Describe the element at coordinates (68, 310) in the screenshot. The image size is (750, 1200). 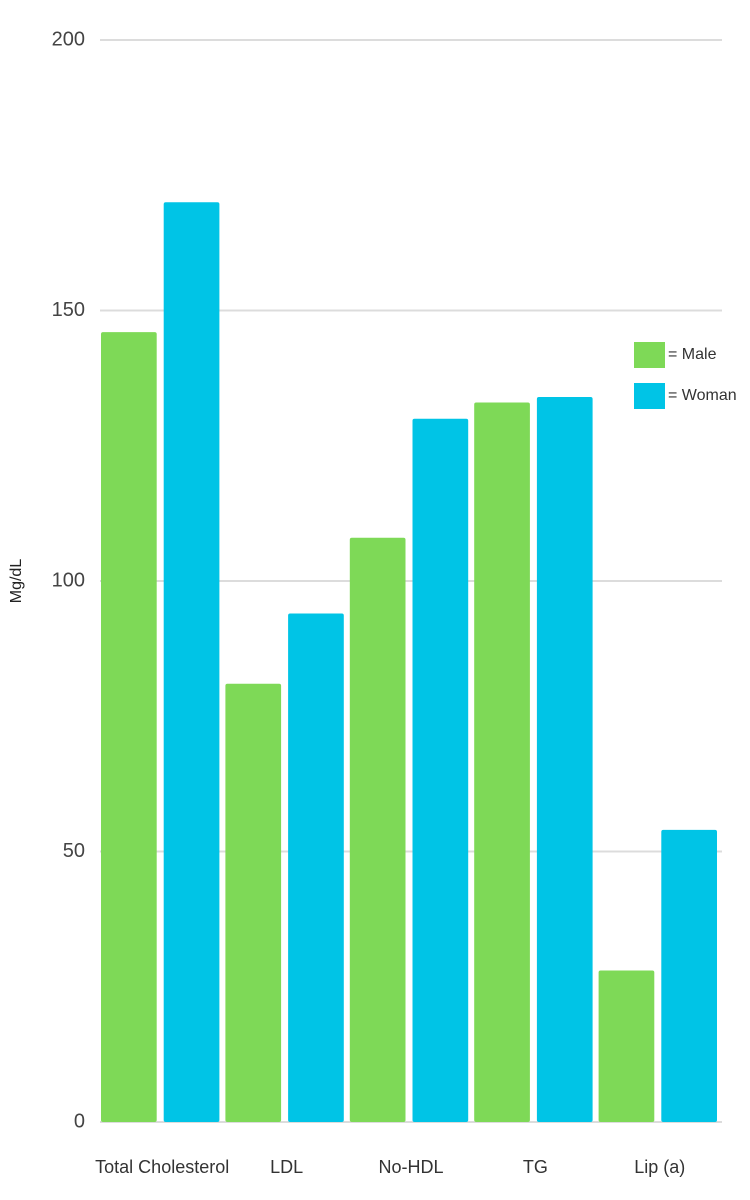
I see `y-tick-label: 150` at that location.